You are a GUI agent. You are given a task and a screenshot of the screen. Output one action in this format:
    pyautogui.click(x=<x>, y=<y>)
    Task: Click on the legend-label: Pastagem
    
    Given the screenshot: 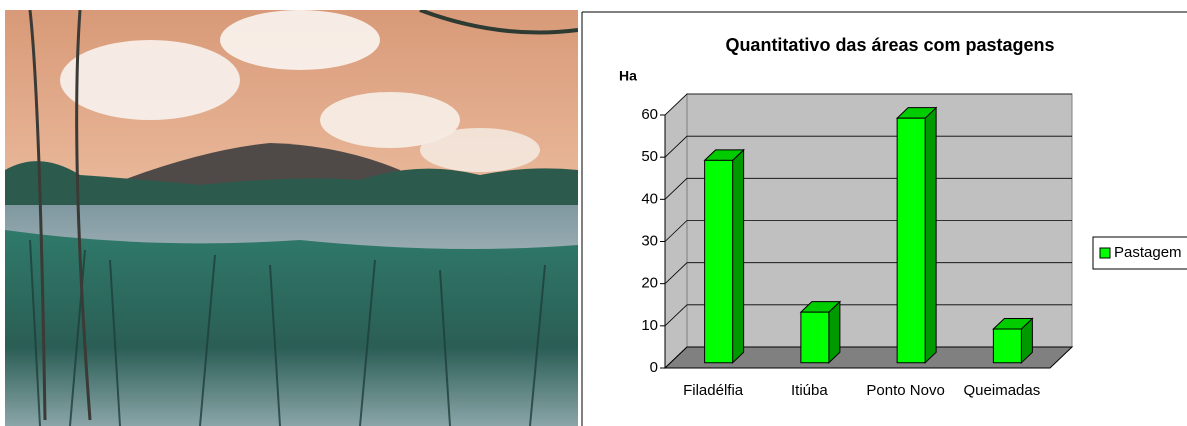 What is the action you would take?
    pyautogui.click(x=1148, y=252)
    